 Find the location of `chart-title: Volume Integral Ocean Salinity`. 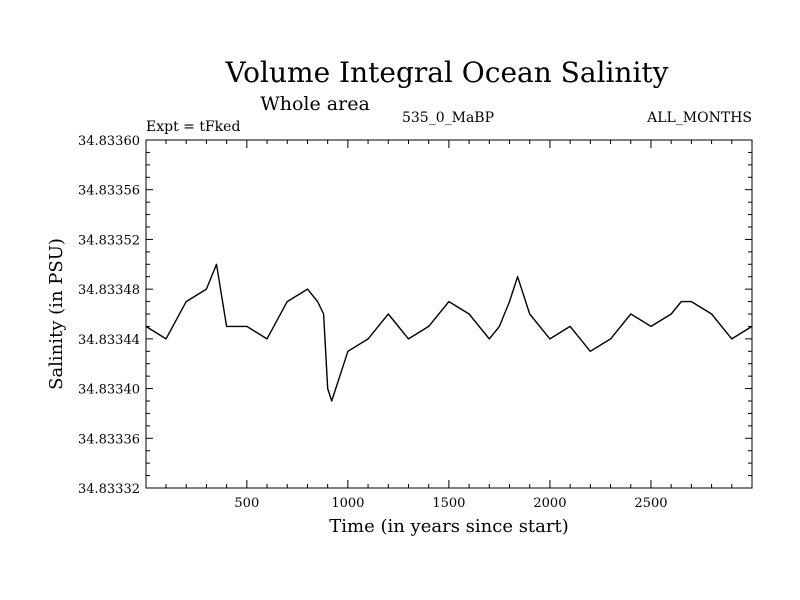

chart-title: Volume Integral Ocean Salinity is located at coordinates (447, 72).